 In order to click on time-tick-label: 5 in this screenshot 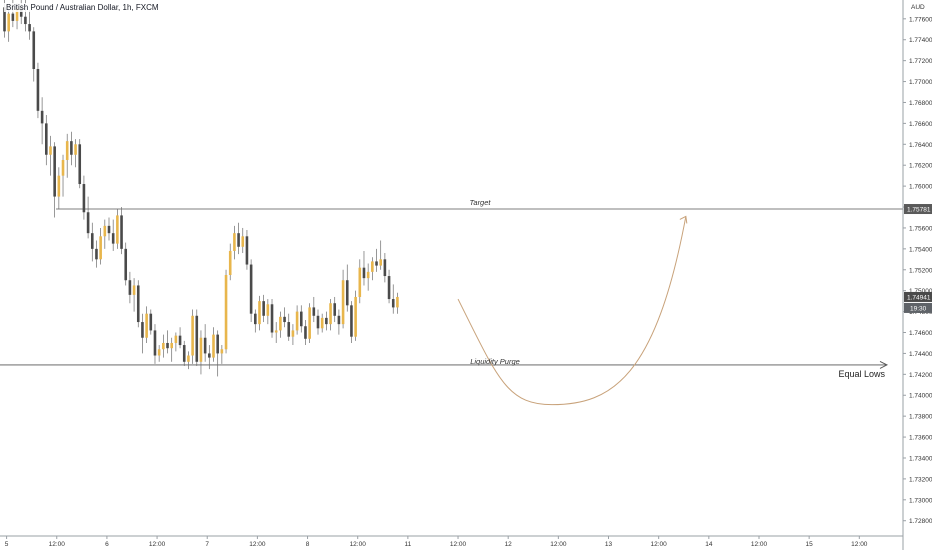, I will do `click(7, 544)`.